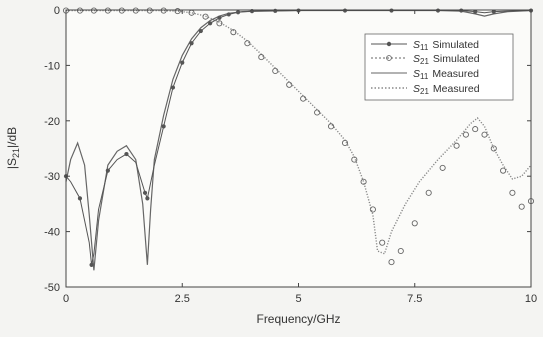 The width and height of the screenshot is (543, 337). What do you see at coordinates (424, 47) in the screenshot?
I see `legend-s11-sim-sub: 11` at bounding box center [424, 47].